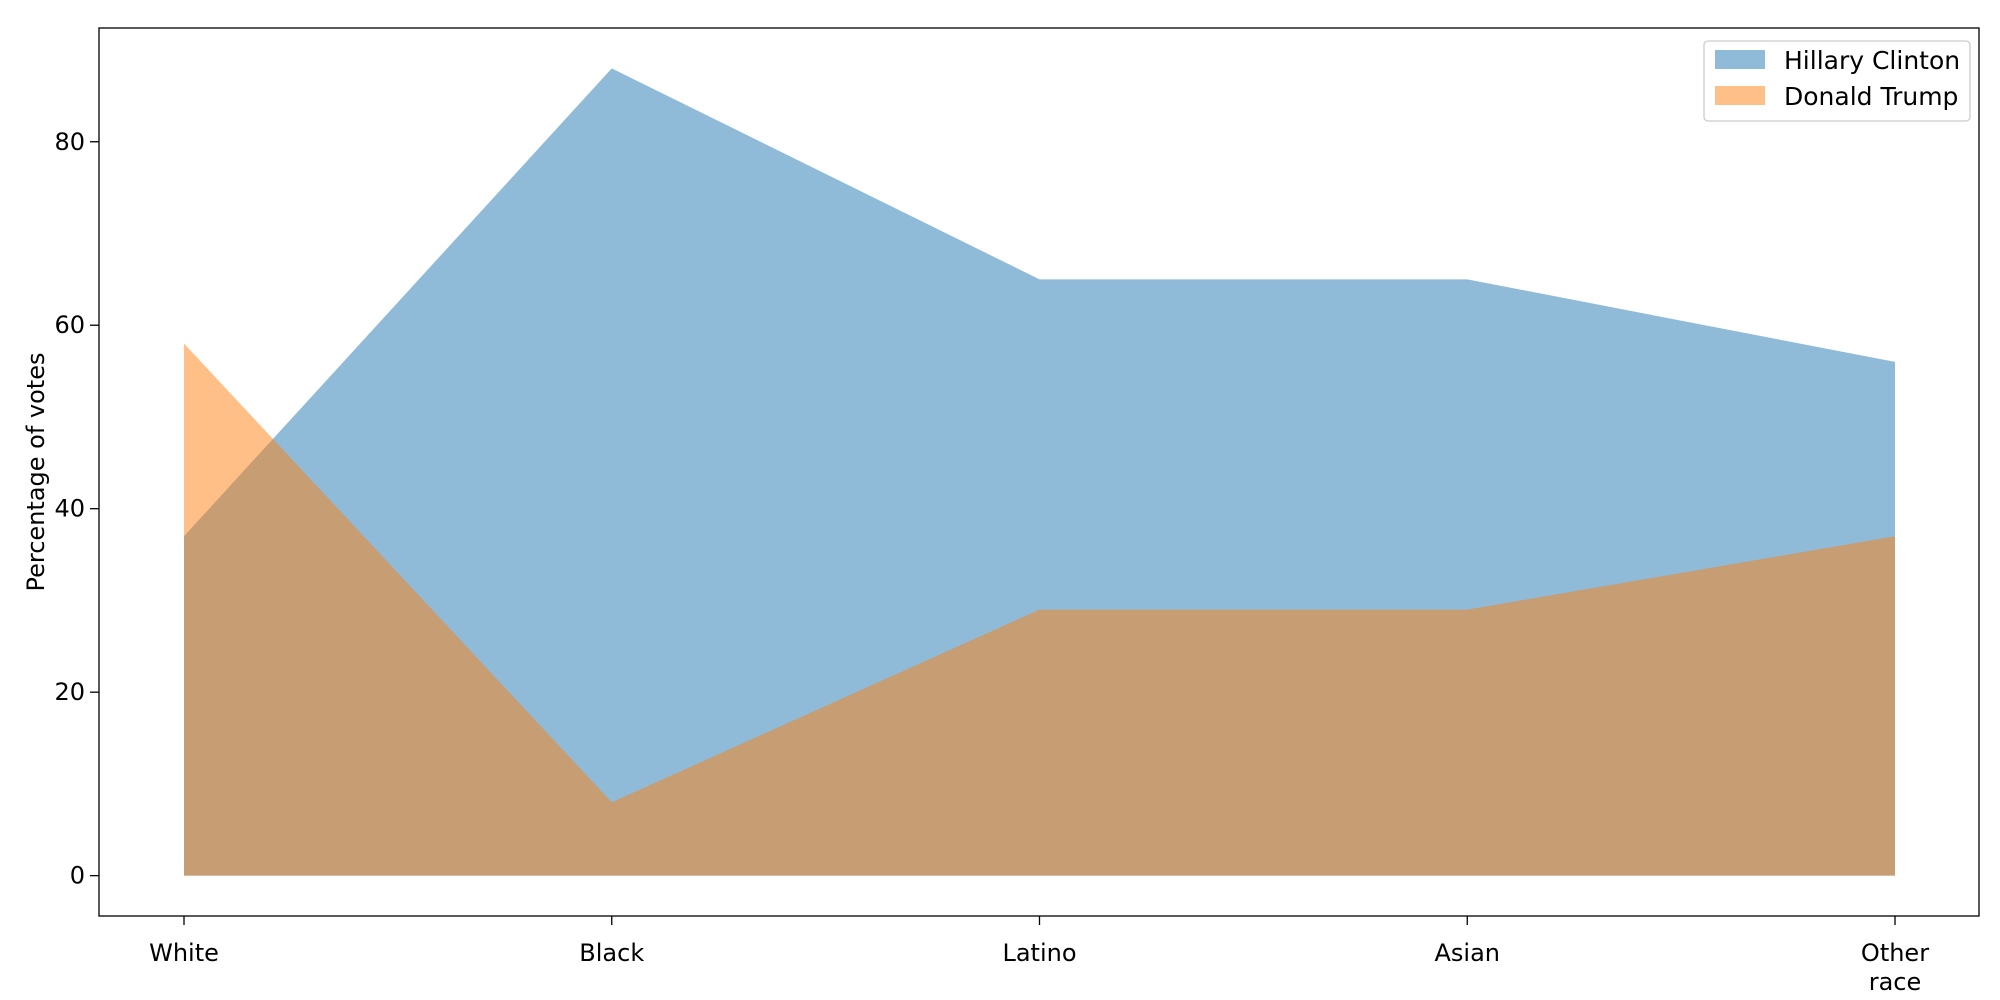 This screenshot has height=1000, width=2000. What do you see at coordinates (69, 142) in the screenshot?
I see `y-tick-label: 80` at bounding box center [69, 142].